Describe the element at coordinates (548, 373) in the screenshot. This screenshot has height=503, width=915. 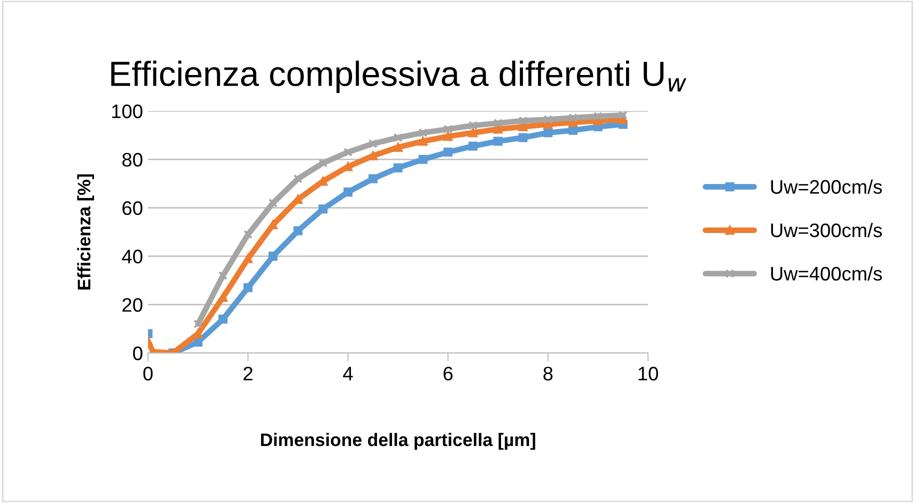
I see `x-tick-label: 8` at that location.